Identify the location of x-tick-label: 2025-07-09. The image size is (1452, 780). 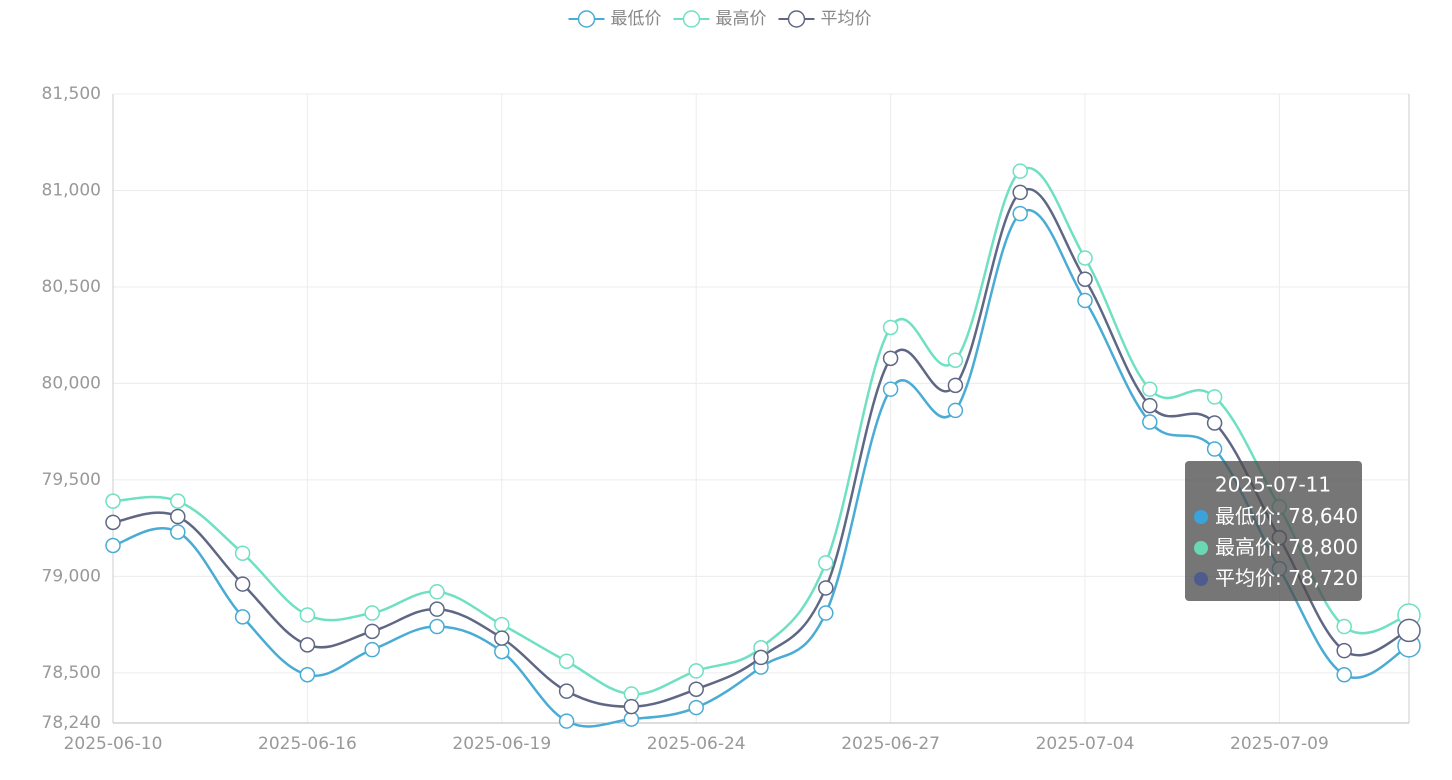
(1279, 744).